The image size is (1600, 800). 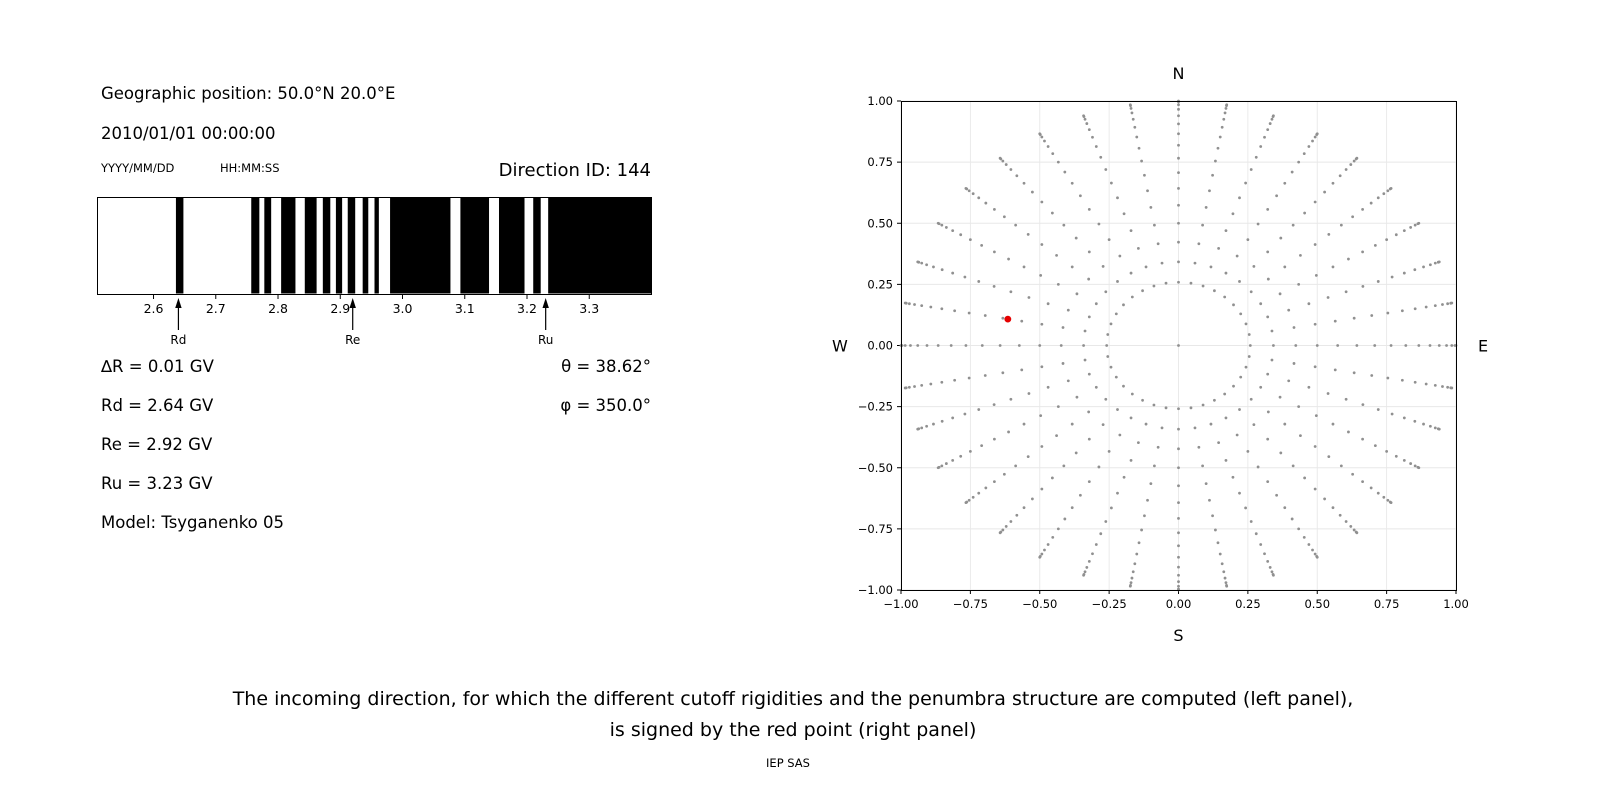 What do you see at coordinates (157, 444) in the screenshot?
I see `re-value: Re = 2.92 GV` at bounding box center [157, 444].